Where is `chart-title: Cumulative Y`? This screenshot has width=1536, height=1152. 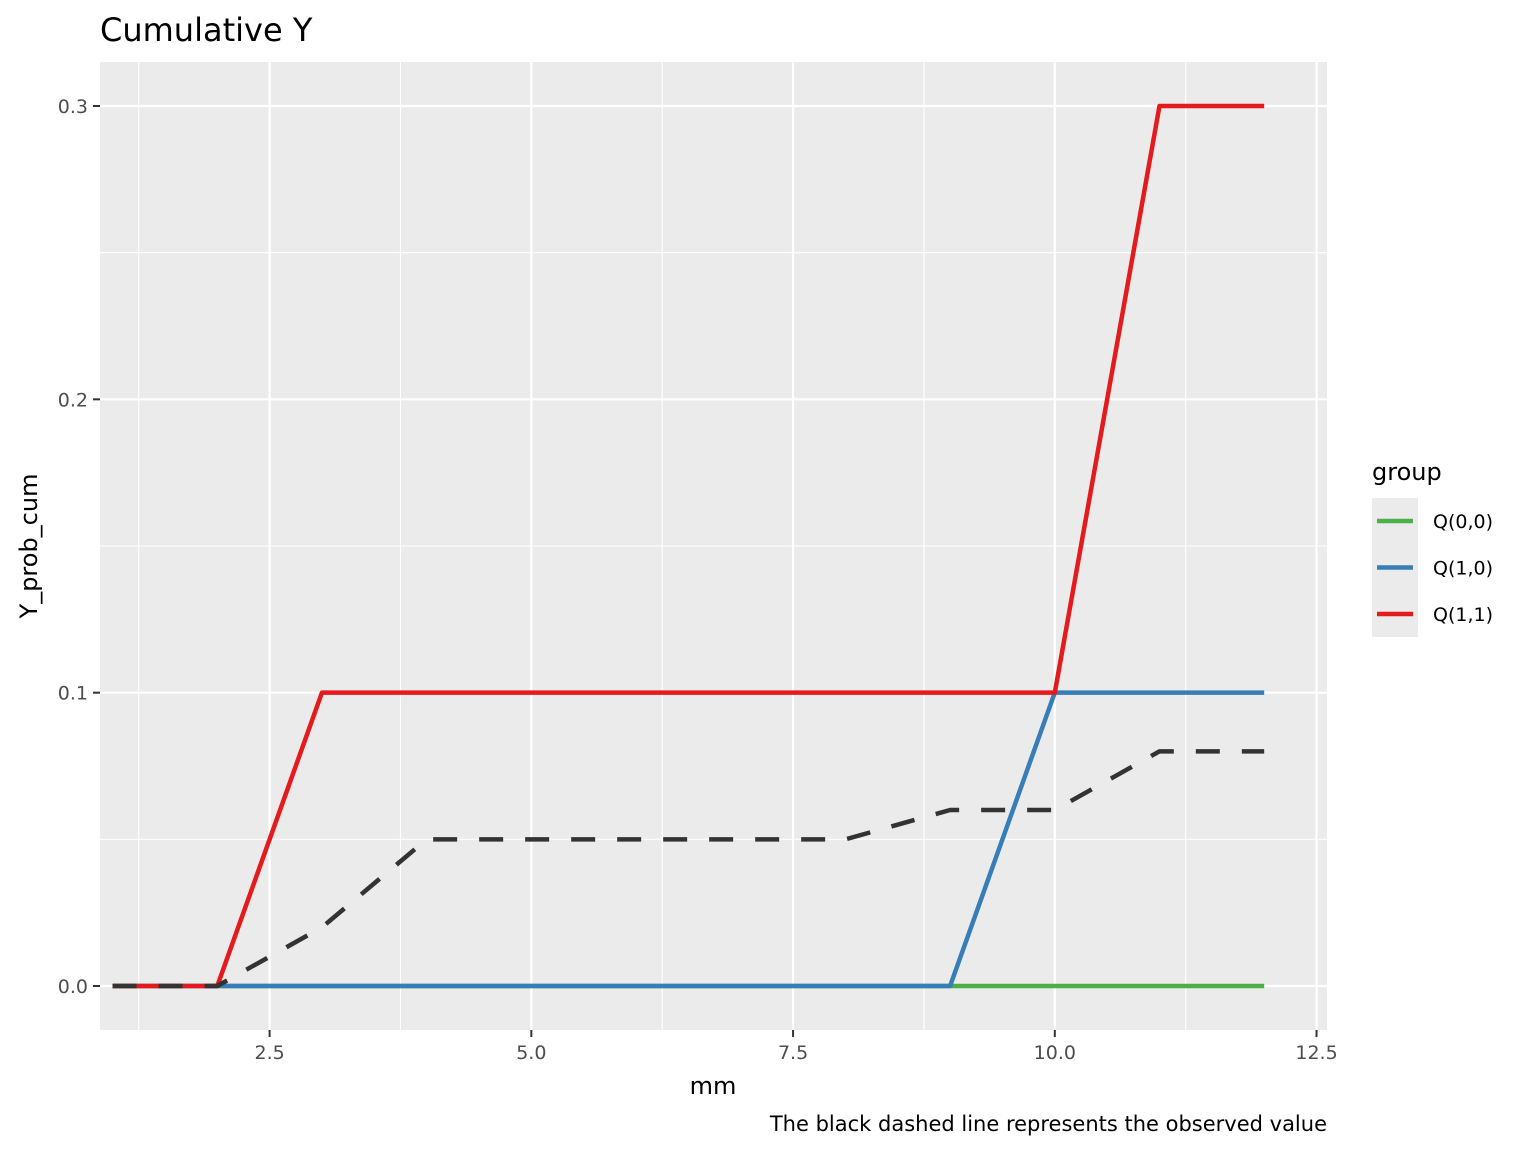 chart-title: Cumulative Y is located at coordinates (206, 30).